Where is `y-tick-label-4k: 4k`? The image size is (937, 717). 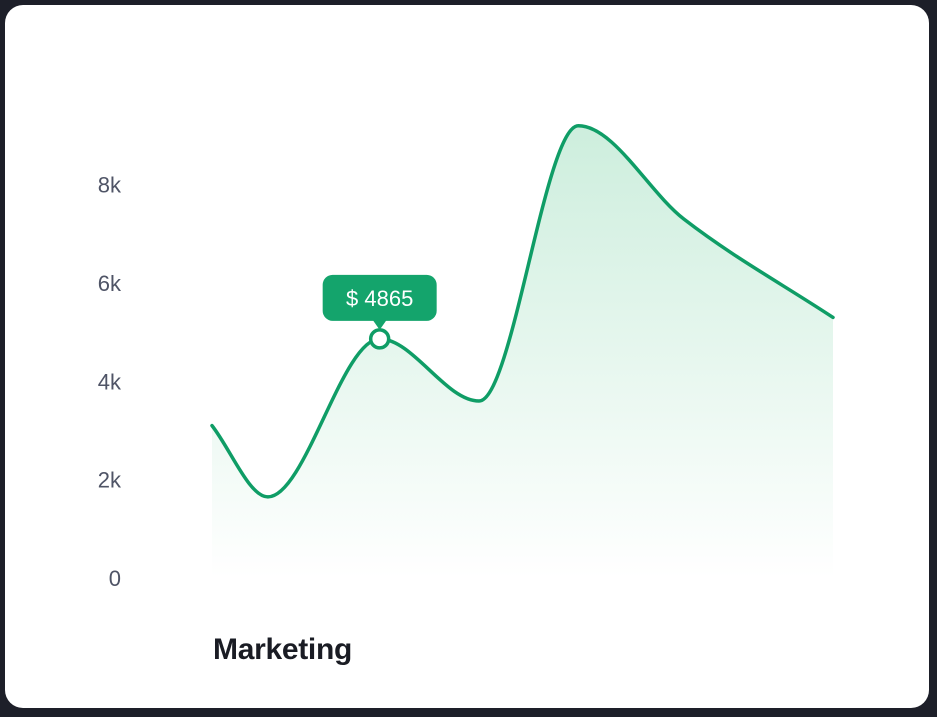 y-tick-label-4k: 4k is located at coordinates (110, 381).